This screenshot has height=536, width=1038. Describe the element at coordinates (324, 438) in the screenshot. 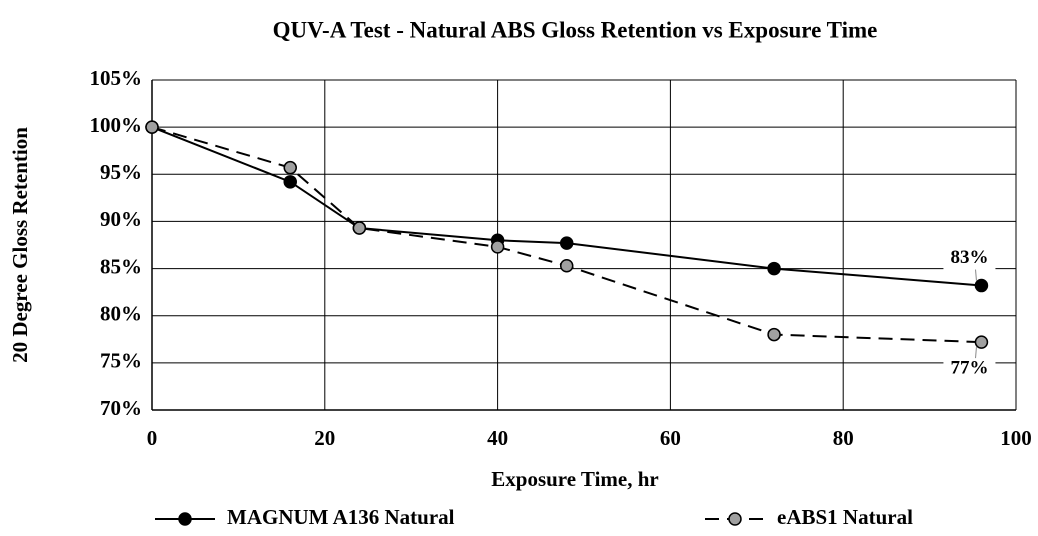

I see `x-tick-label: 20` at that location.